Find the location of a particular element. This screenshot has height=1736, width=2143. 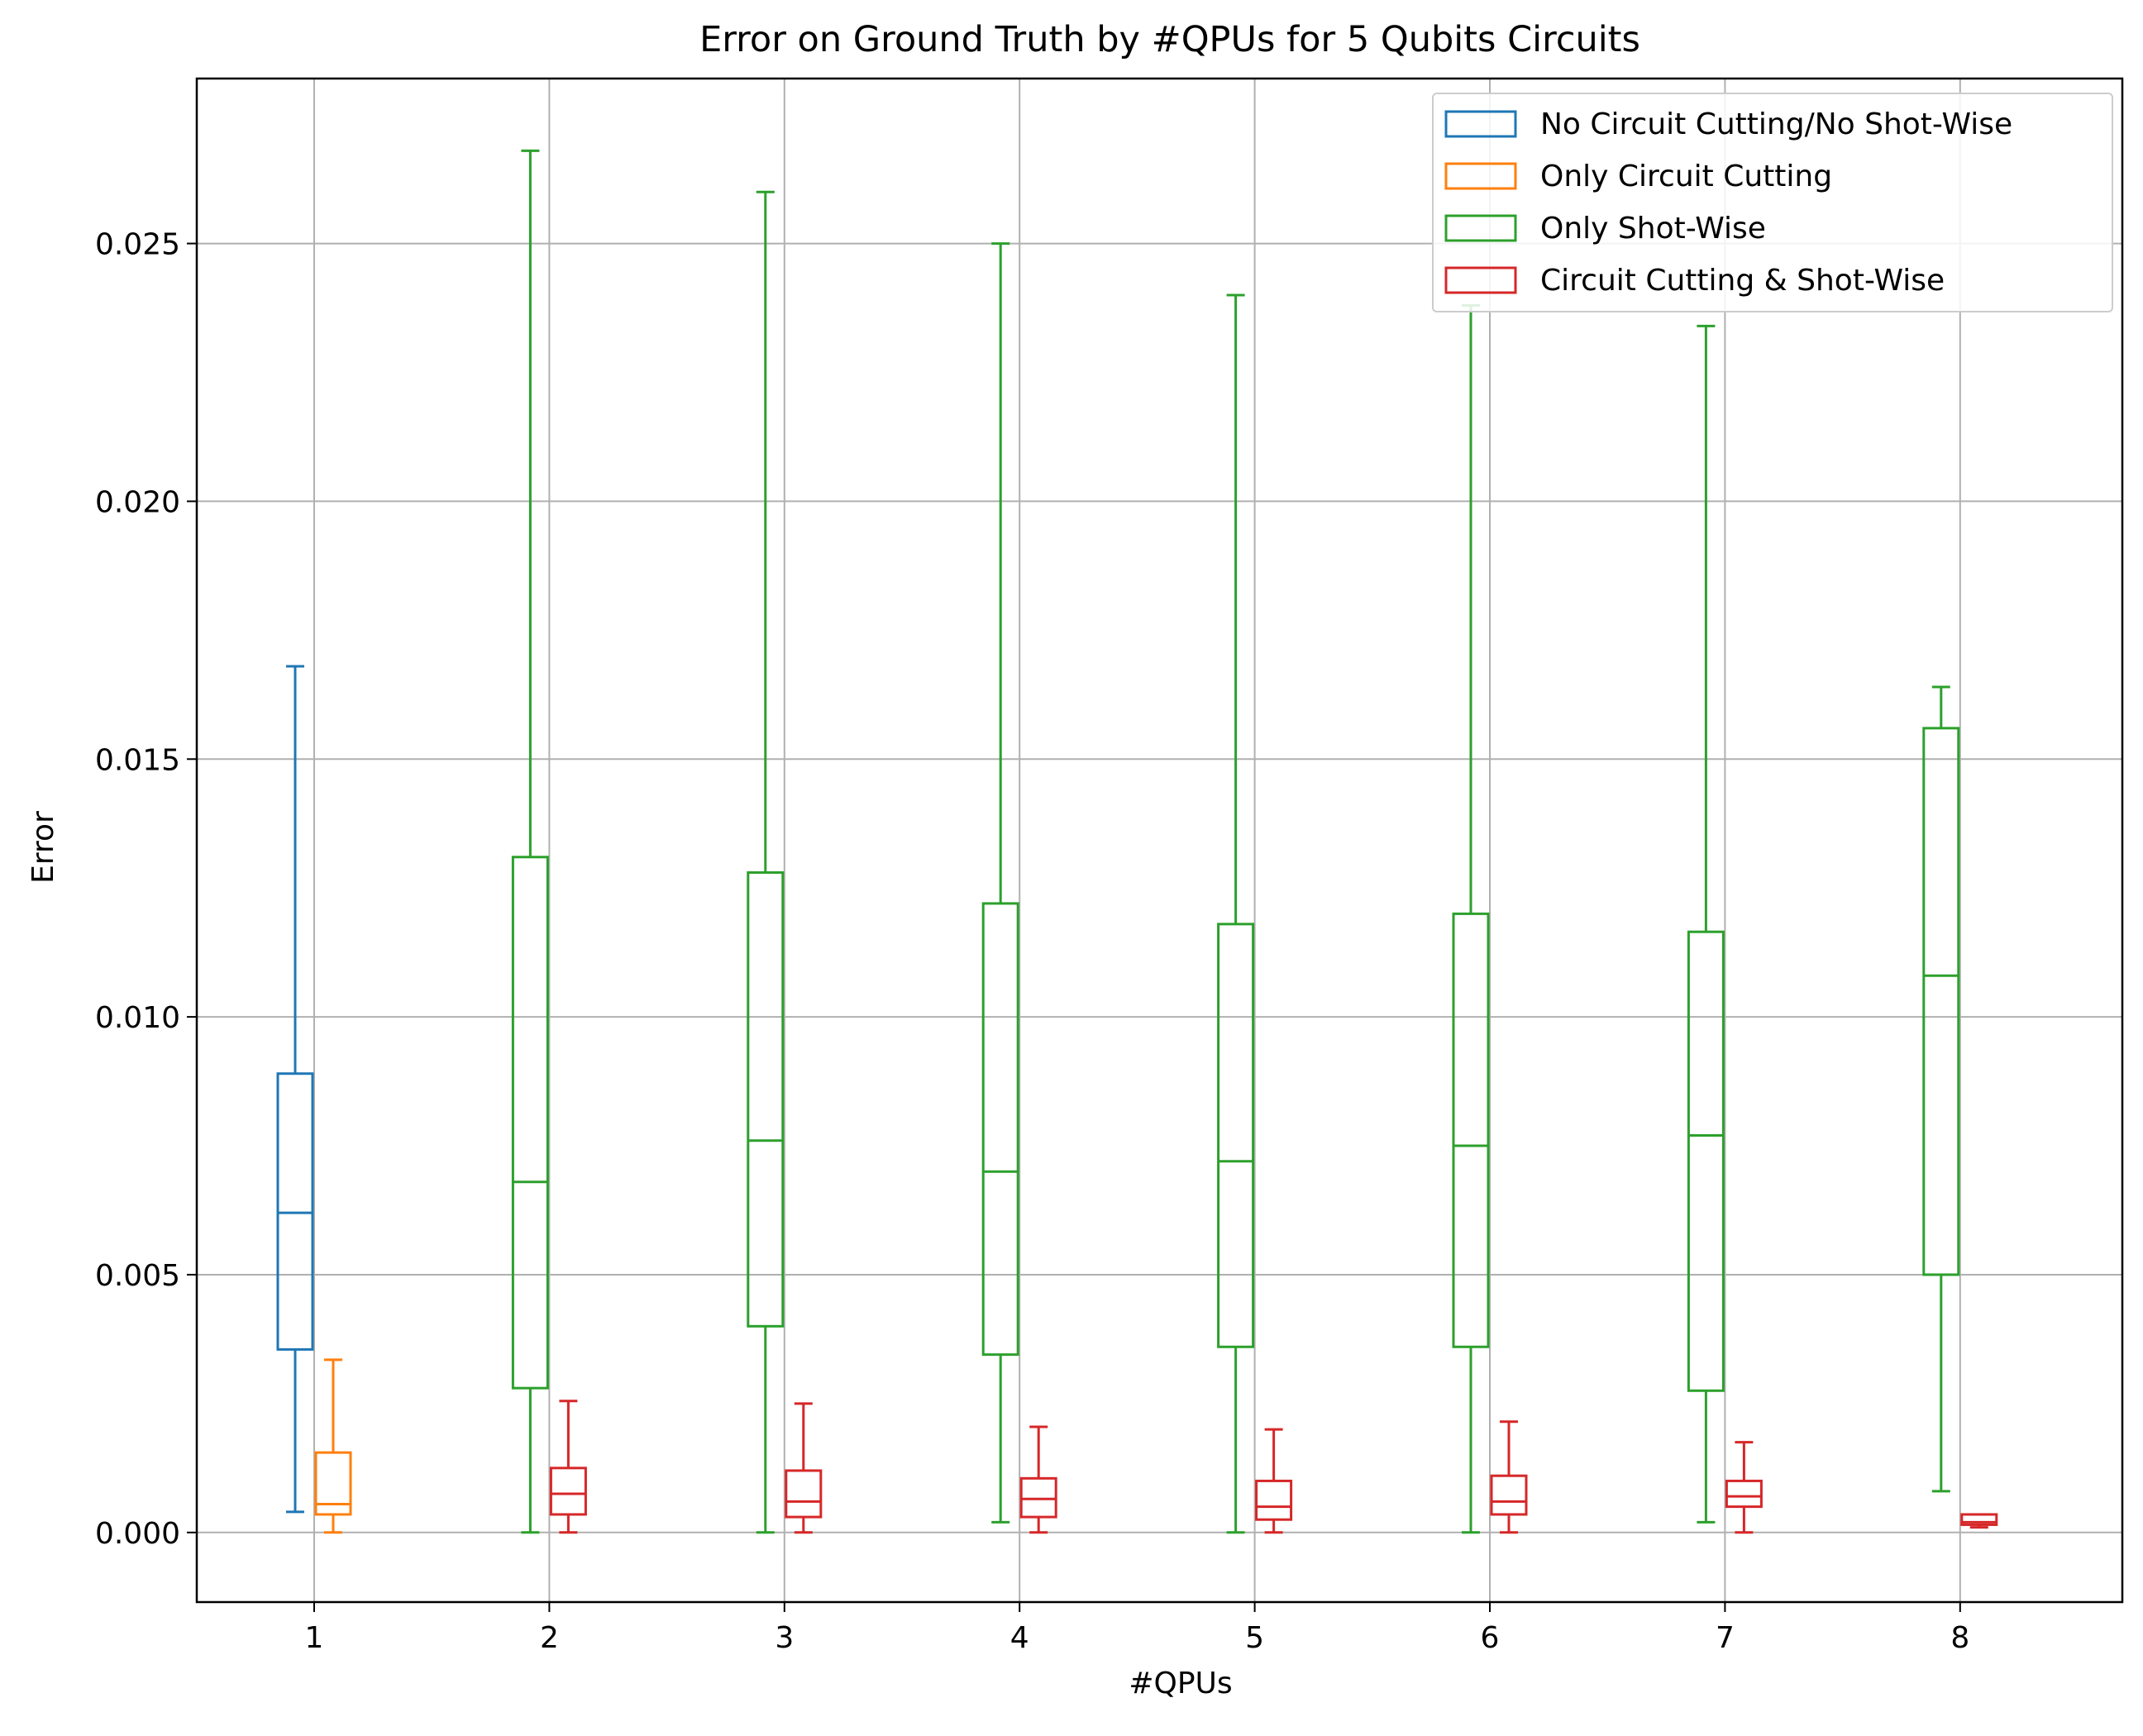

y-tick-label: 0.015 is located at coordinates (137, 760).